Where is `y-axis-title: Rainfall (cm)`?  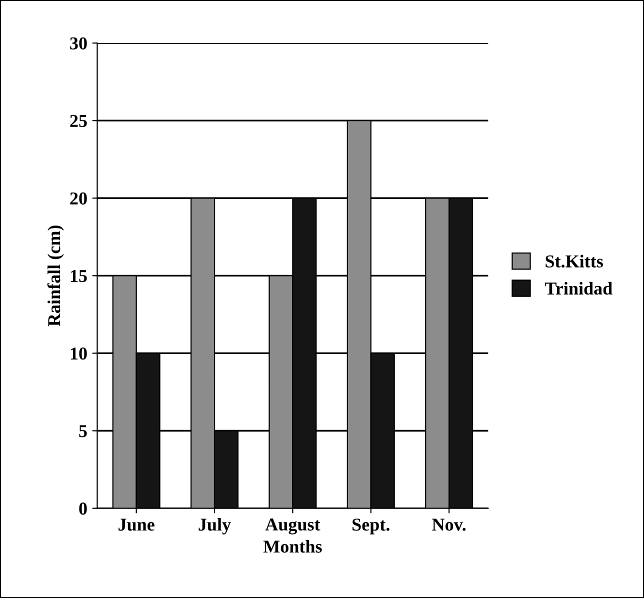
y-axis-title: Rainfall (cm) is located at coordinates (55, 276).